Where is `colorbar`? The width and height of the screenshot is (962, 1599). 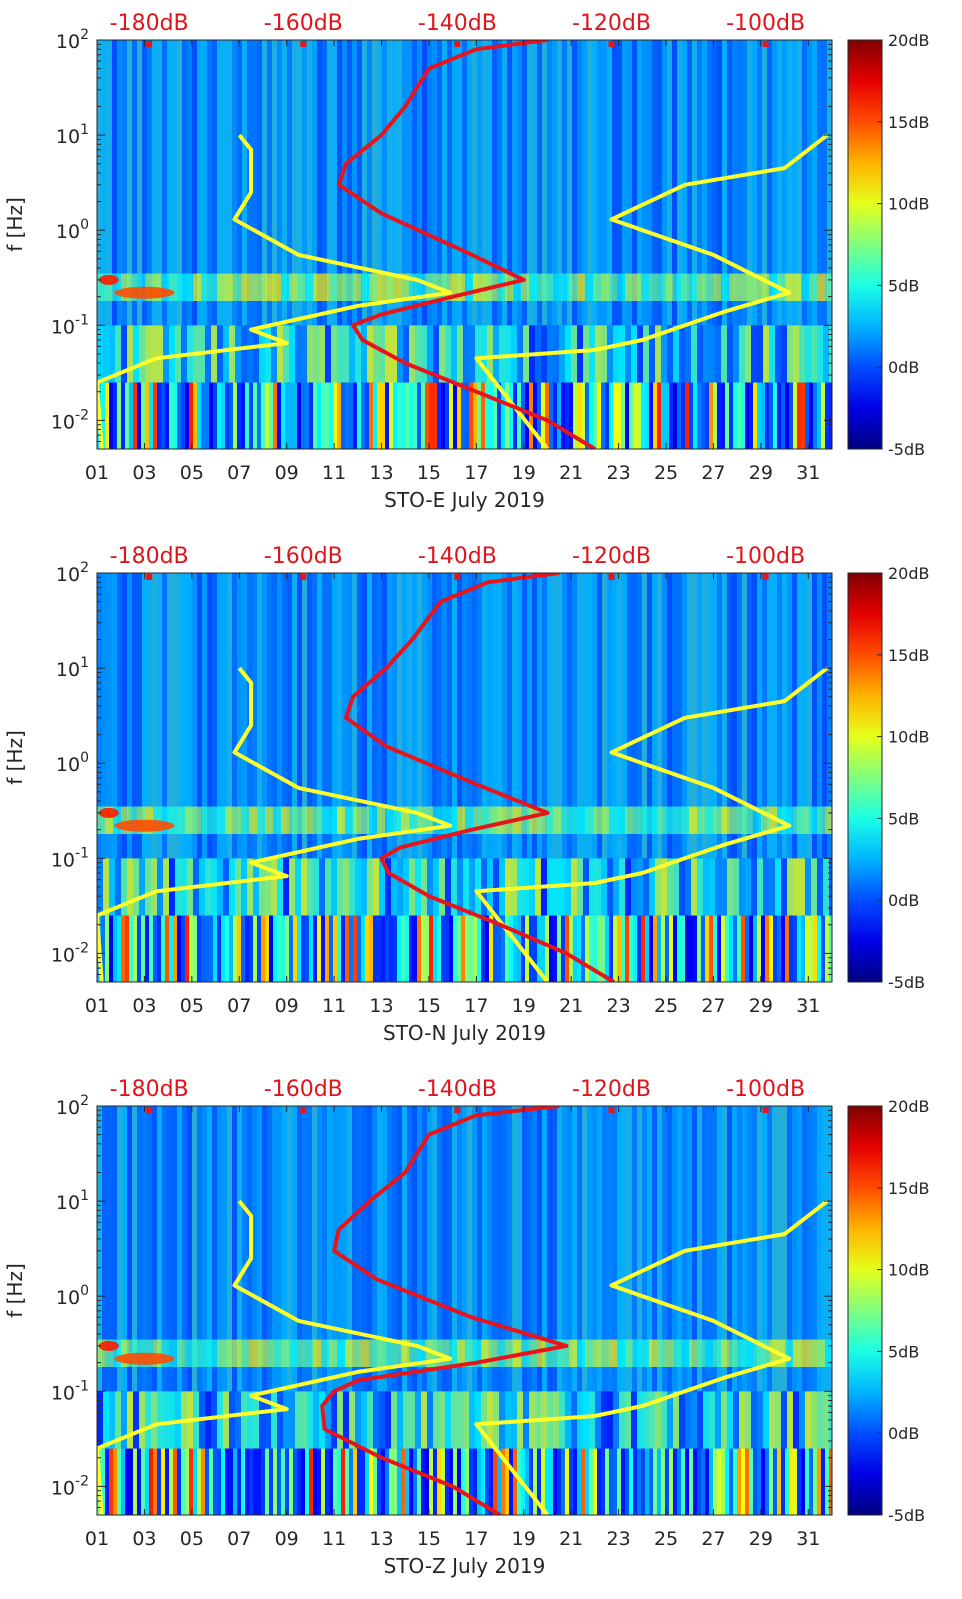 colorbar is located at coordinates (865, 777).